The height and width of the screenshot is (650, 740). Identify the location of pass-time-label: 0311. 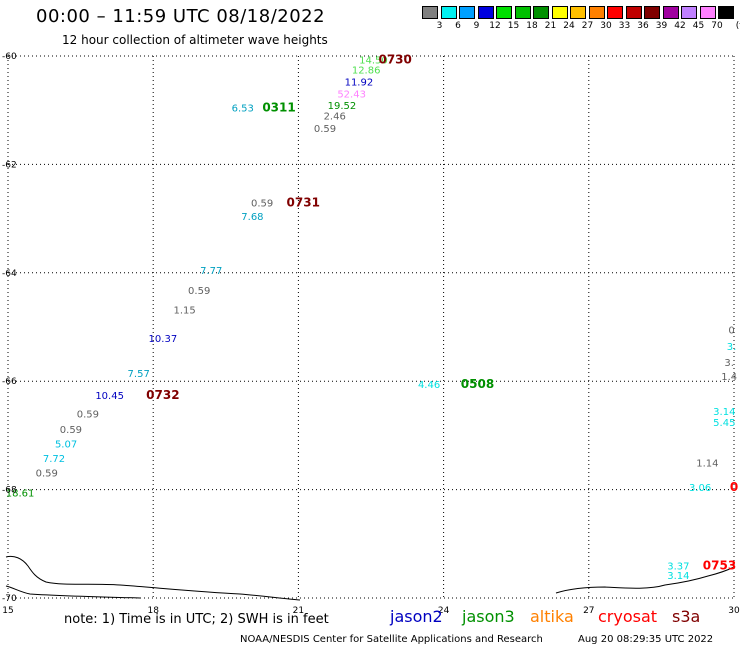
(278, 107).